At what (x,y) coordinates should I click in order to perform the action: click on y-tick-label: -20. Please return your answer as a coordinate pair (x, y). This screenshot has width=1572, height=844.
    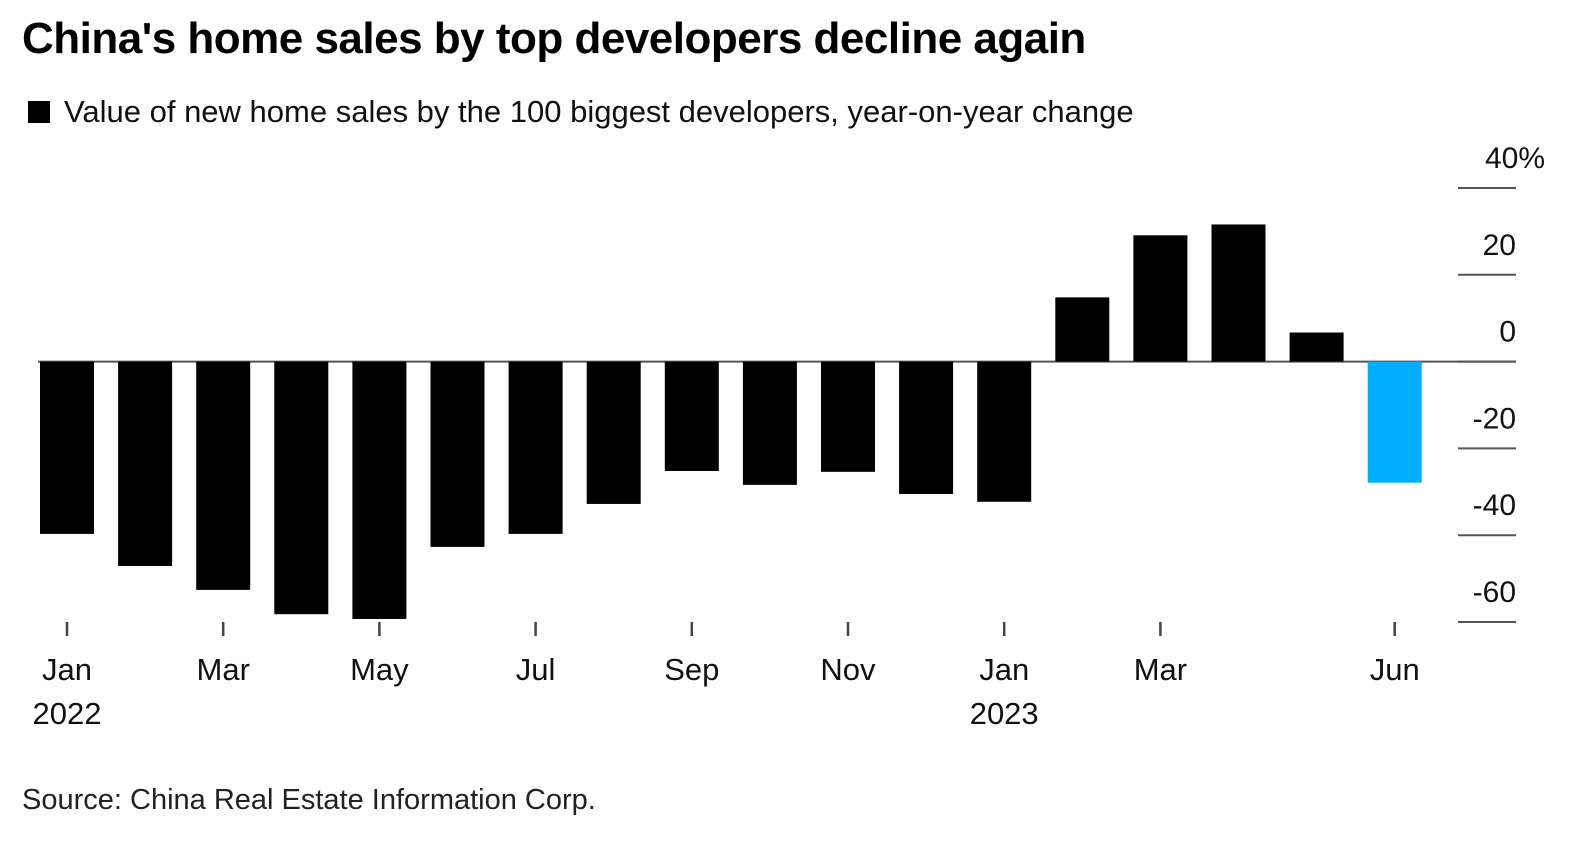
    Looking at the image, I should click on (1494, 418).